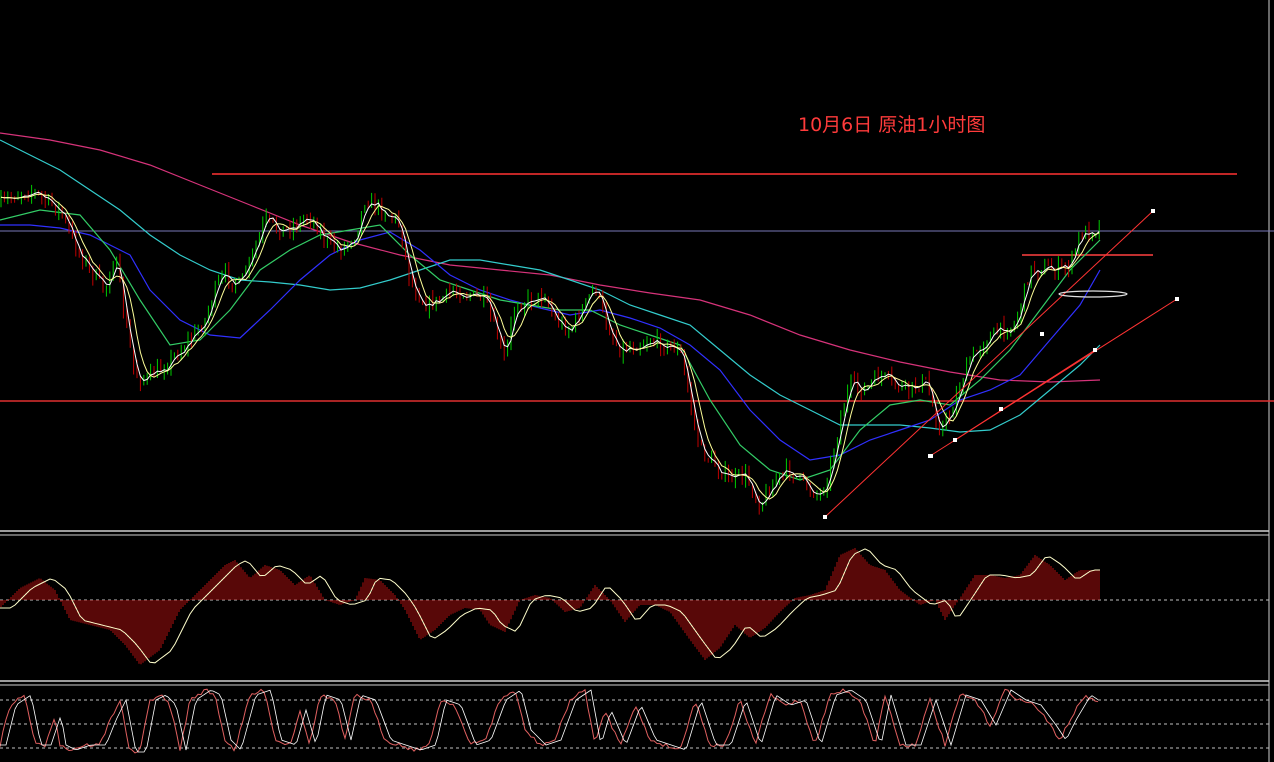 This screenshot has width=1274, height=762. Describe the element at coordinates (891, 125) in the screenshot. I see `chart-title: 10月6日 原油1小时图` at that location.